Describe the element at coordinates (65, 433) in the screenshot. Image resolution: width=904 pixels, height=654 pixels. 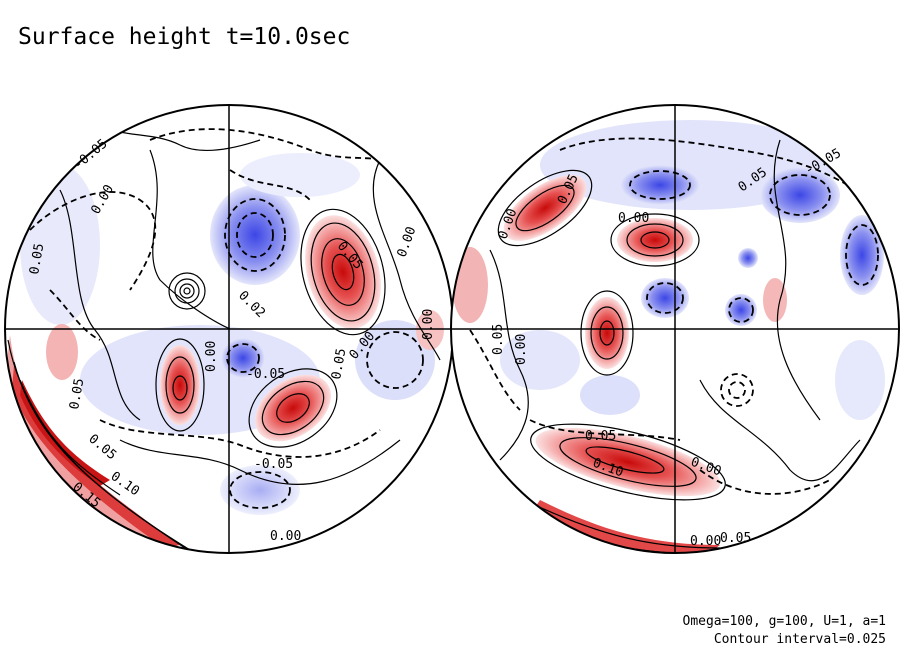
I see `positive-band-core` at that location.